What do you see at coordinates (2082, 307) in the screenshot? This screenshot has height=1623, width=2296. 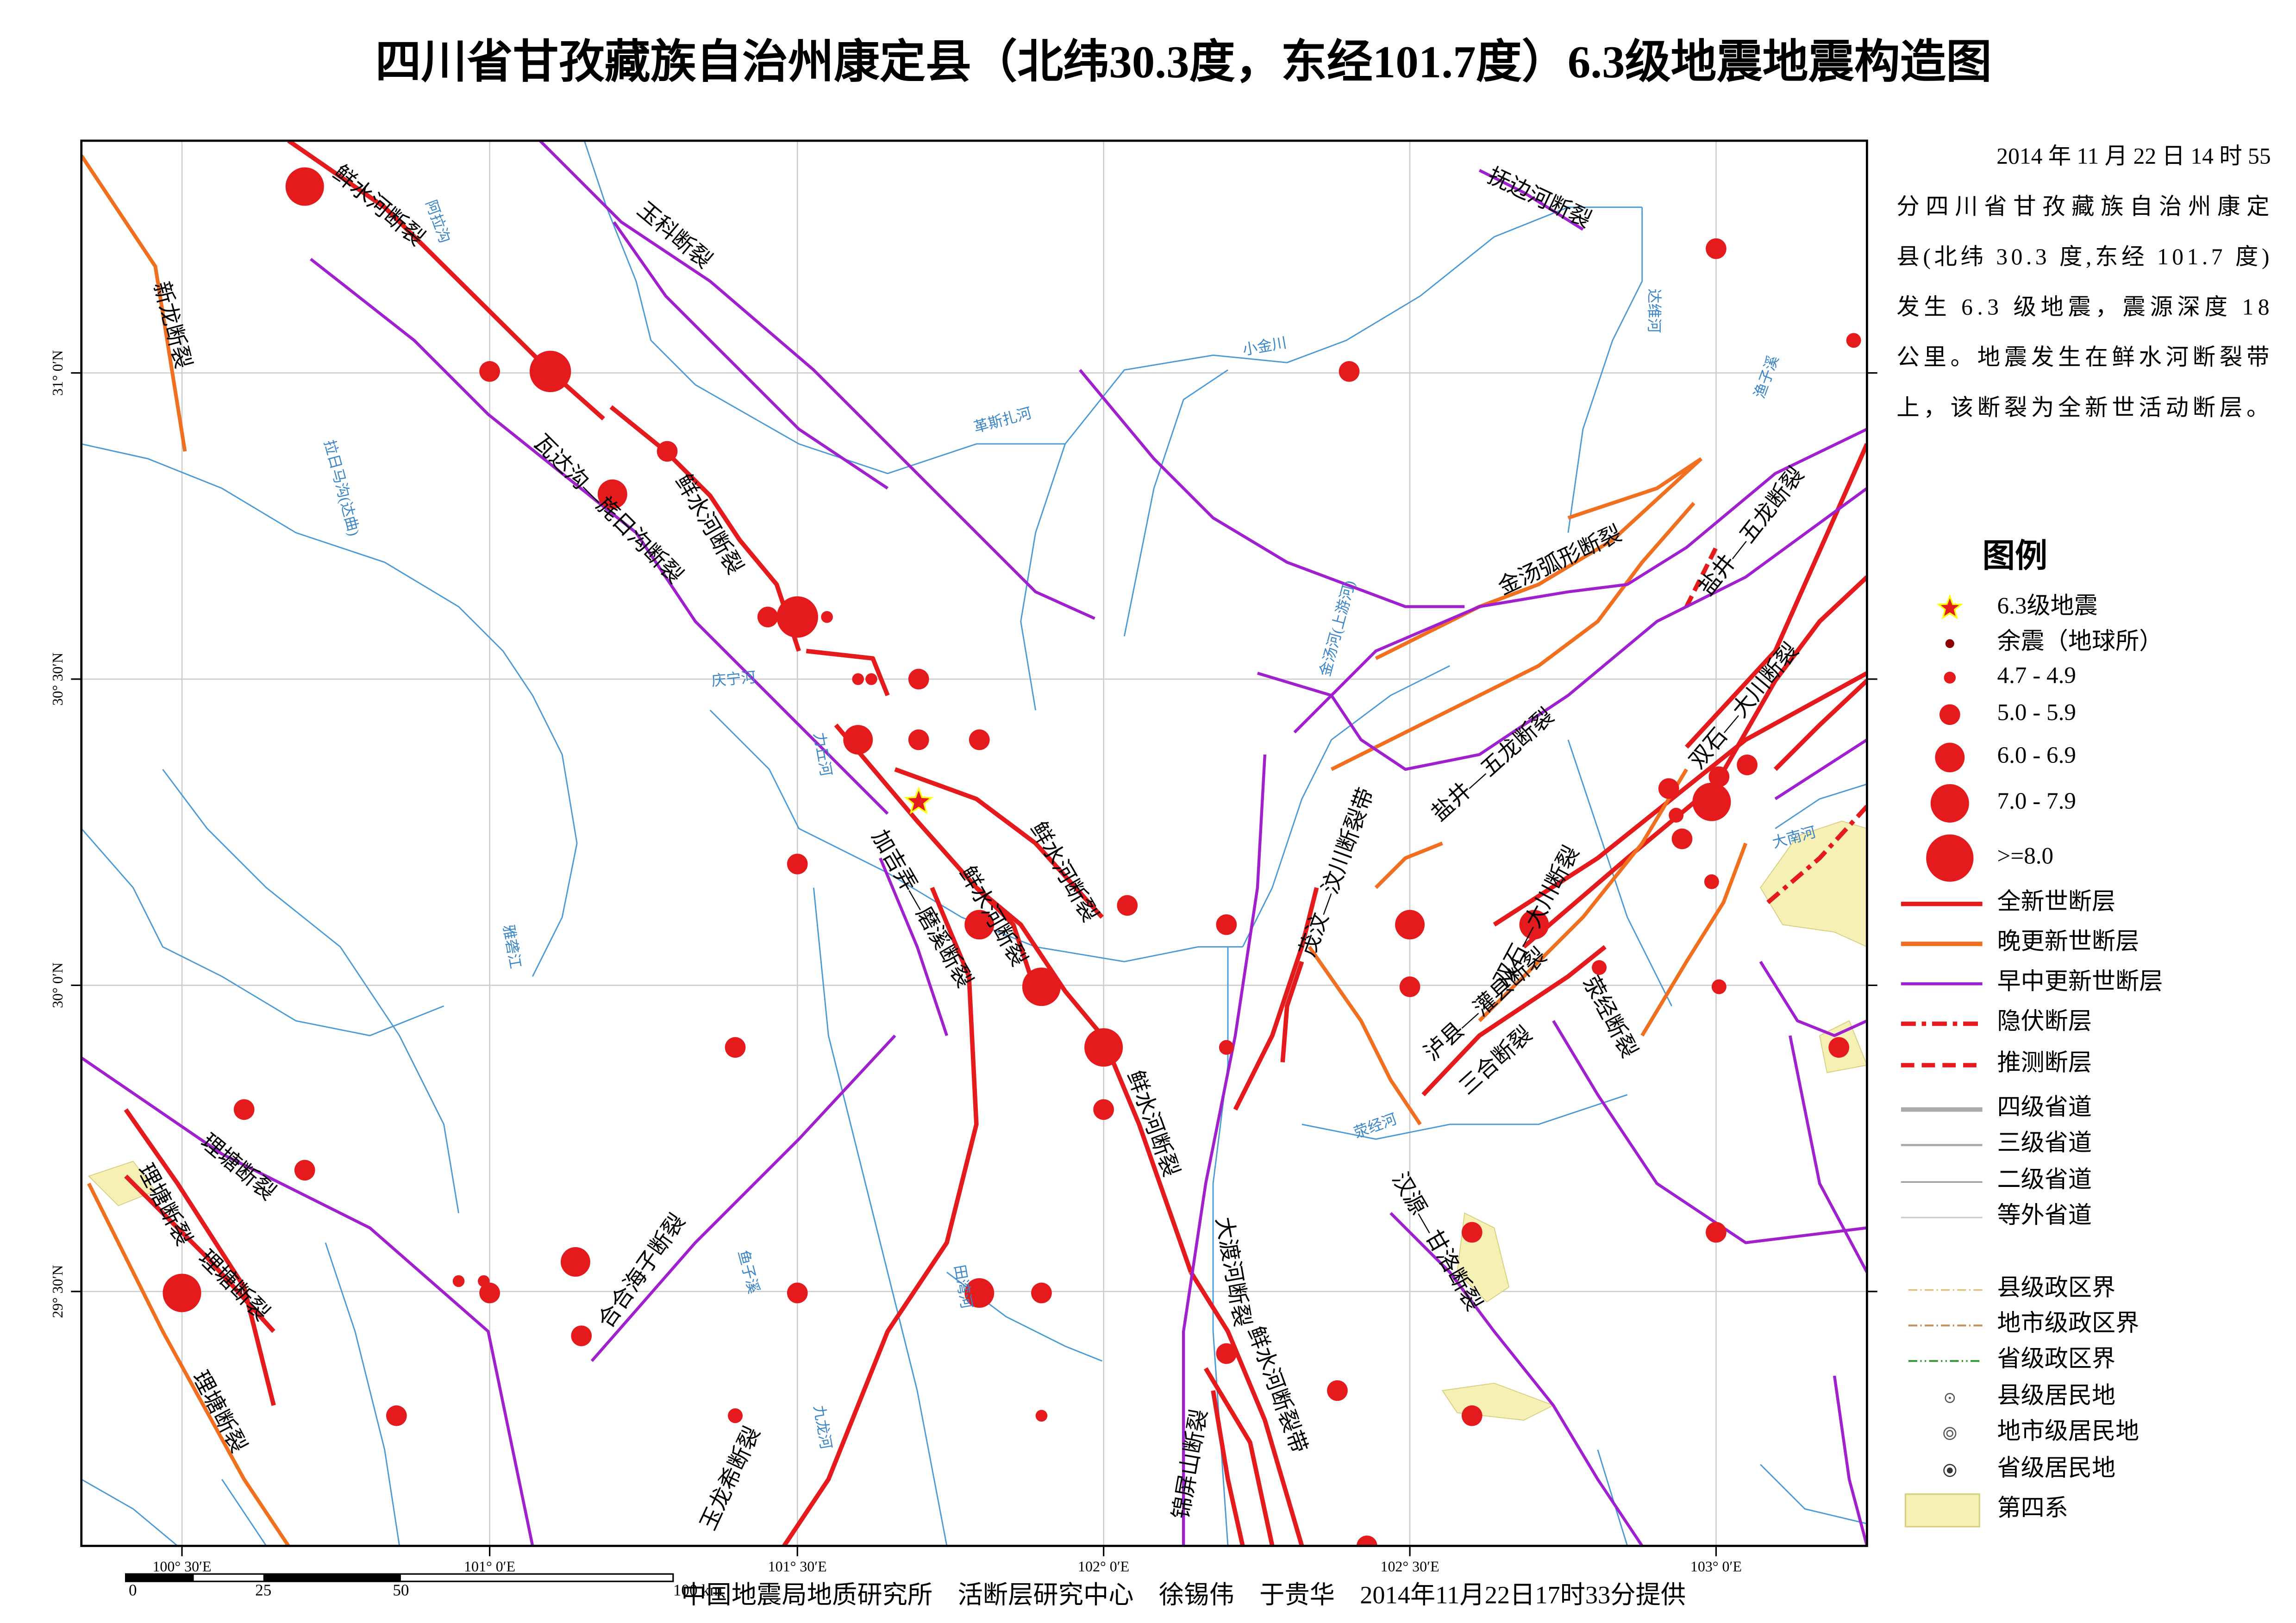 I see `description-line: 发生 6.3 级地震，震源深度 18` at bounding box center [2082, 307].